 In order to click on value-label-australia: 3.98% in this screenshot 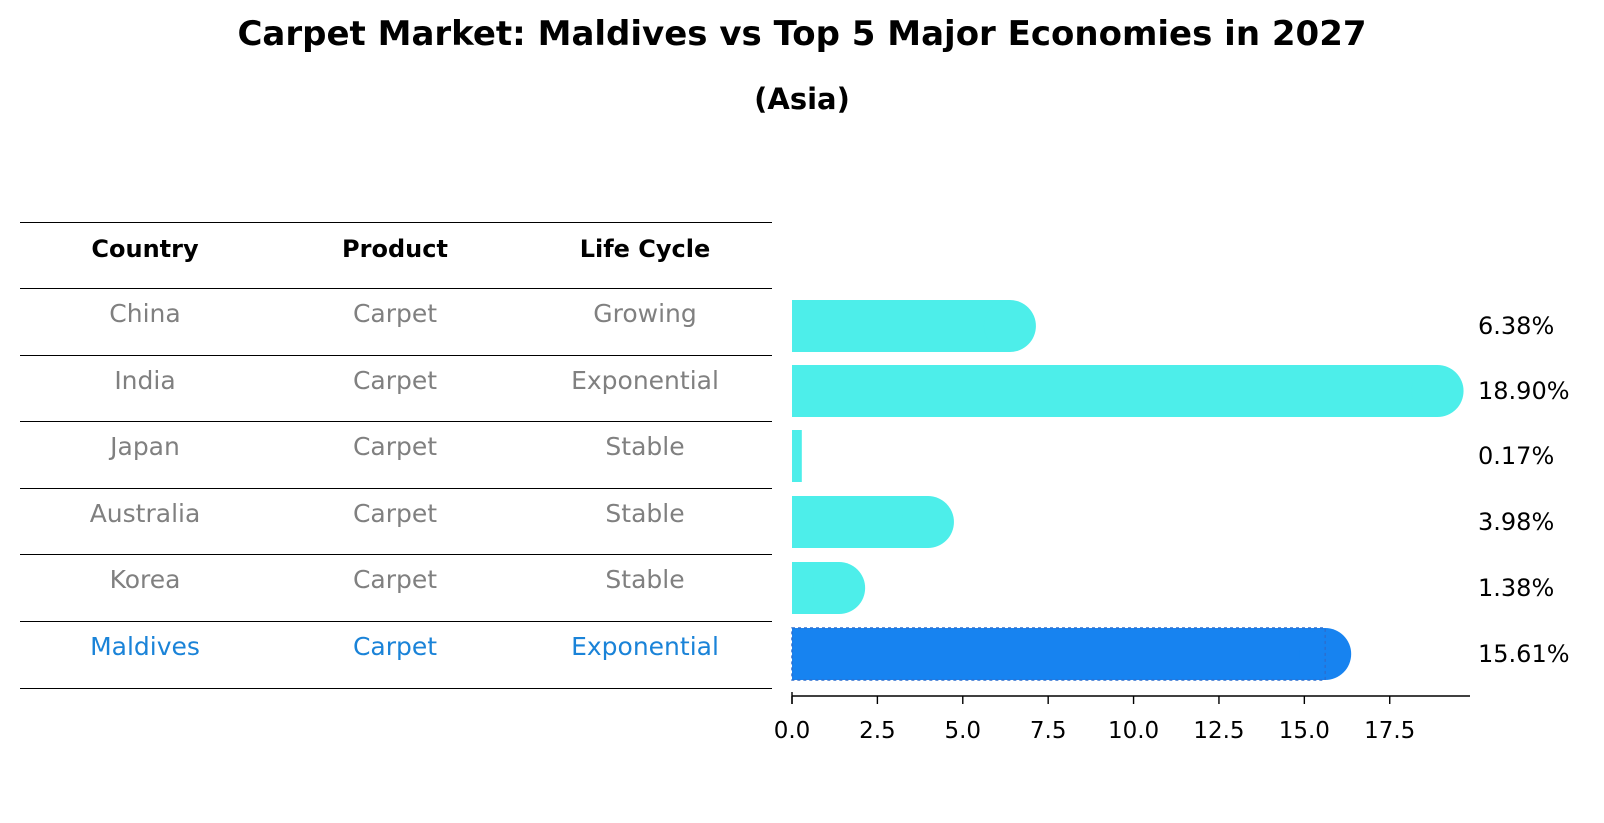, I will do `click(1516, 522)`.